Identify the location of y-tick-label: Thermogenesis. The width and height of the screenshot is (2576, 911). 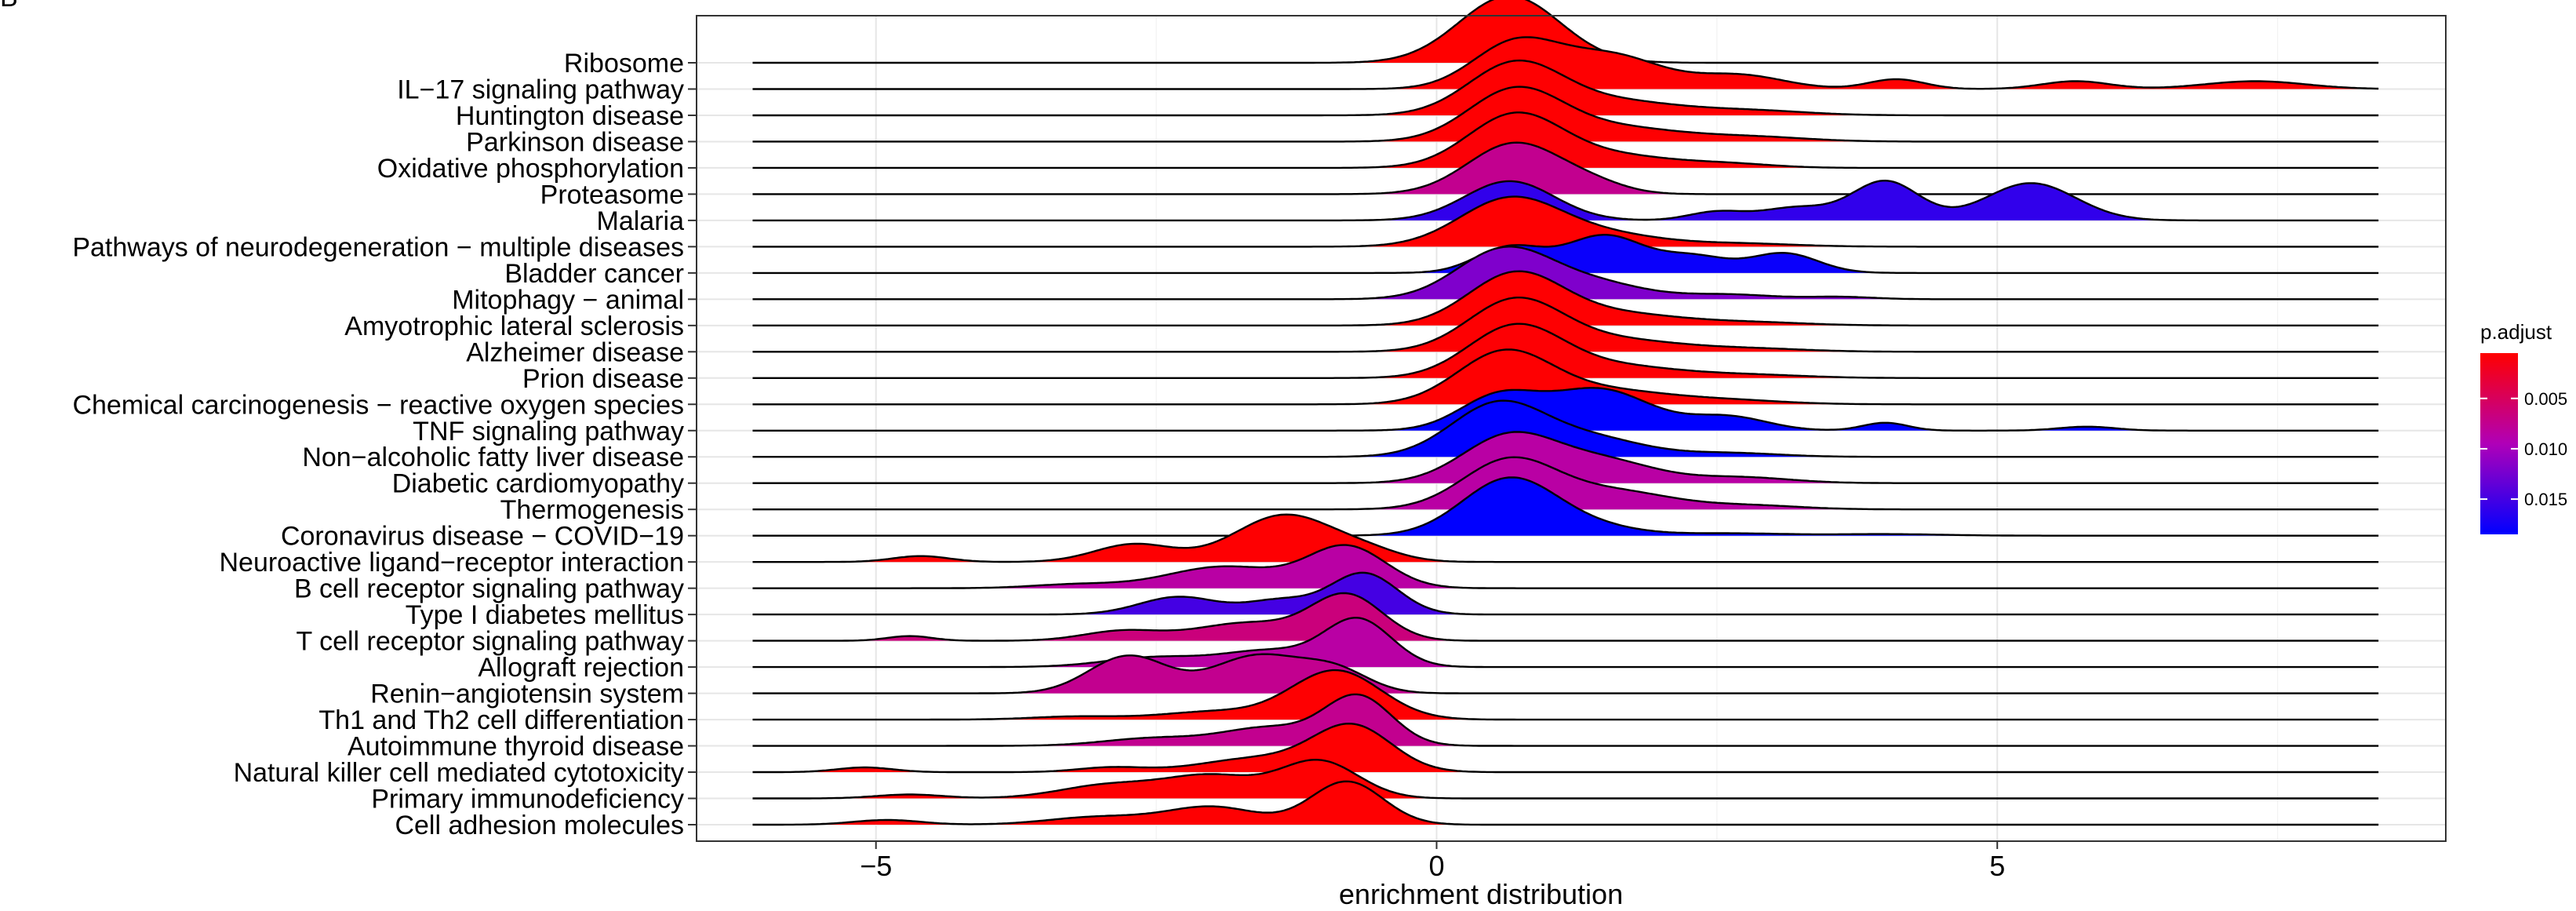
(592, 510).